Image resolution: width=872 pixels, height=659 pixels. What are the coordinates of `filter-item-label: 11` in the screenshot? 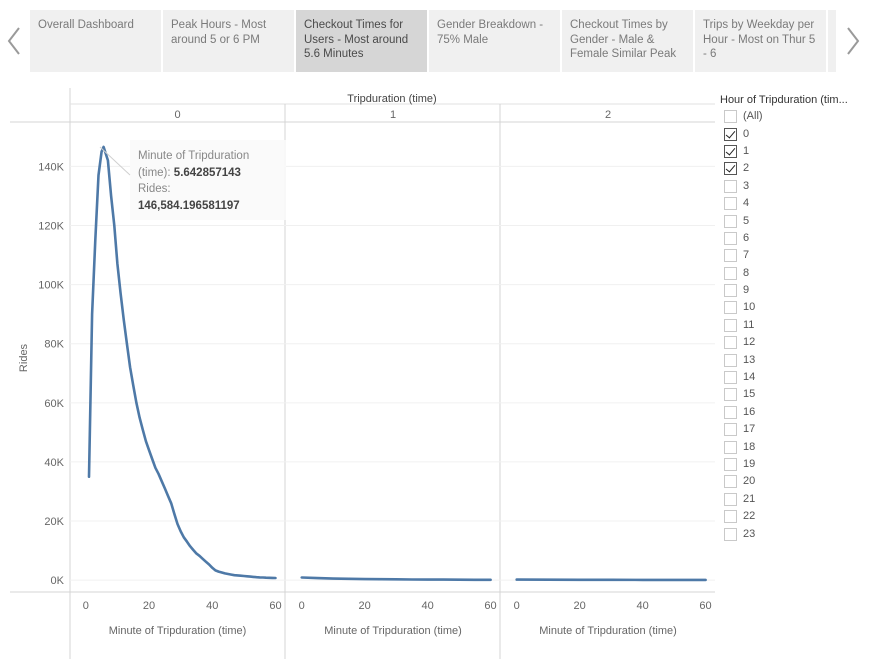 It's located at (749, 324).